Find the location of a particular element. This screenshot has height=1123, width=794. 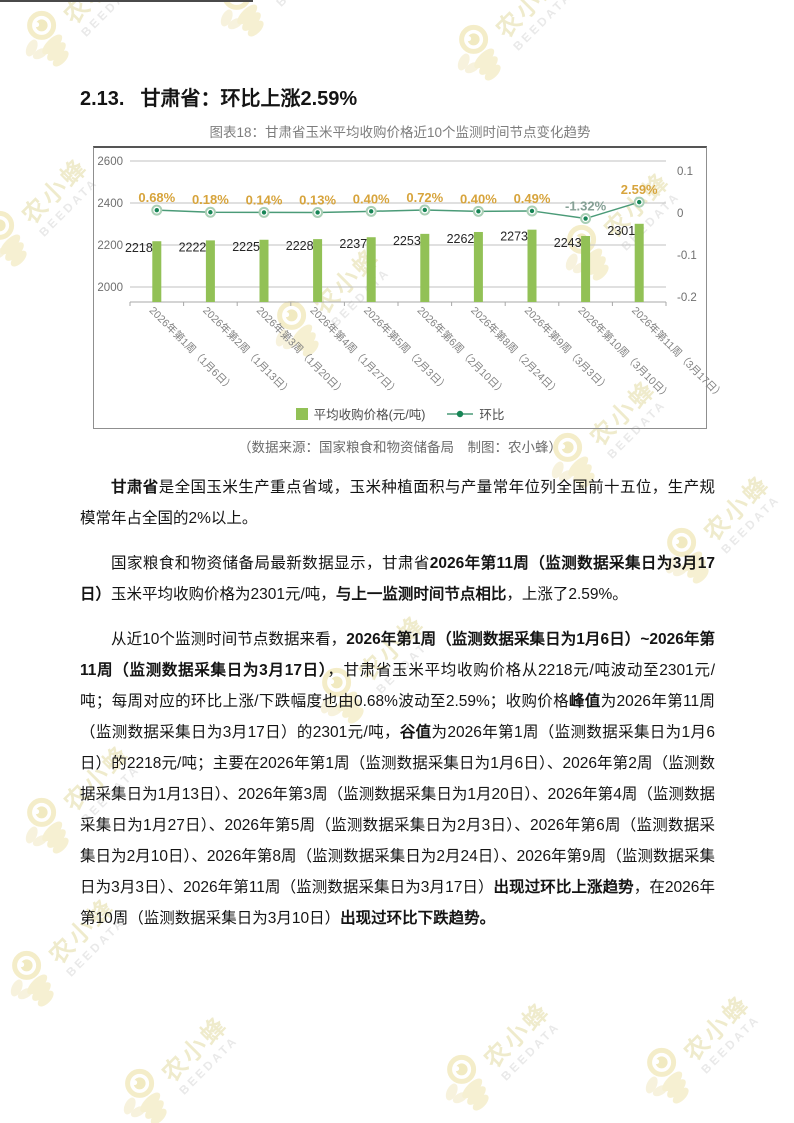

x-axis-label: 2026年第5周（2月3日） is located at coordinates (406, 349).